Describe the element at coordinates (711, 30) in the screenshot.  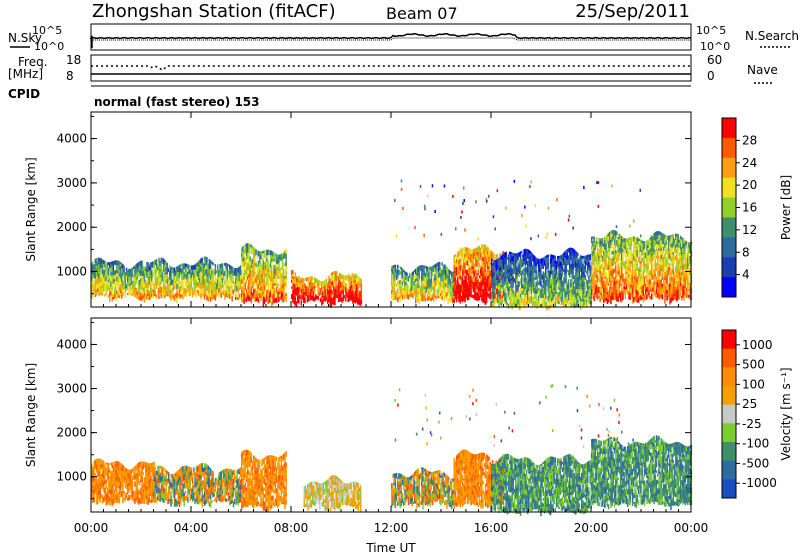
I see `noise-tick-right-top: 10^5` at that location.